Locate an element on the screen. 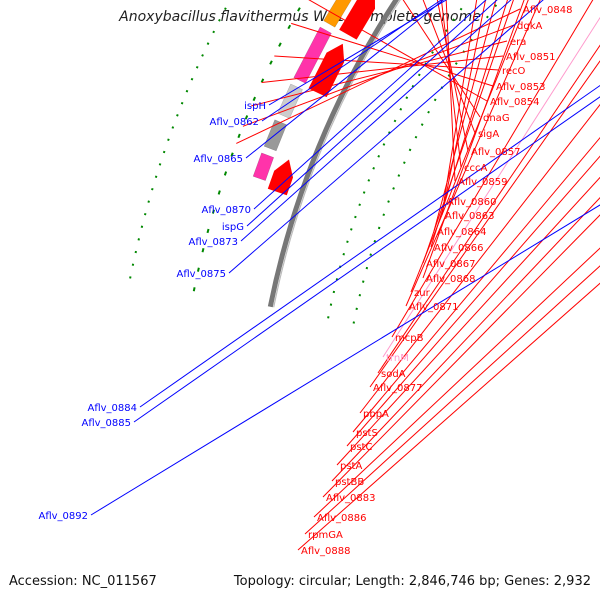  gene-label: Aflv_0860 is located at coordinates (472, 202).